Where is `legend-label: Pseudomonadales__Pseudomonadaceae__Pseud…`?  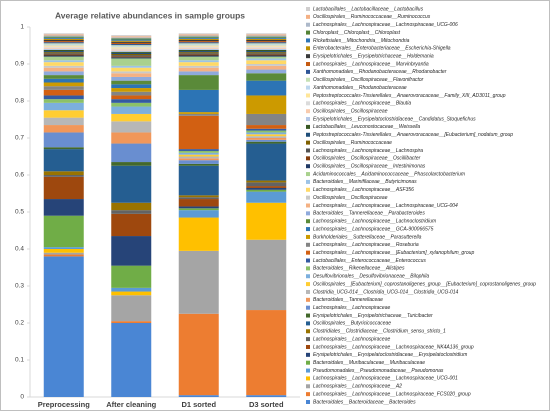
legend-label: Pseudomonadales__Pseudomonadaceae__Pseud… is located at coordinates (378, 371).